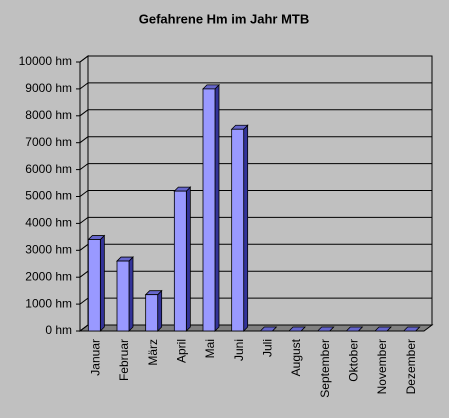 The height and width of the screenshot is (418, 449). Describe the element at coordinates (48, 169) in the screenshot. I see `y-tick-label: 6000 hm` at that location.